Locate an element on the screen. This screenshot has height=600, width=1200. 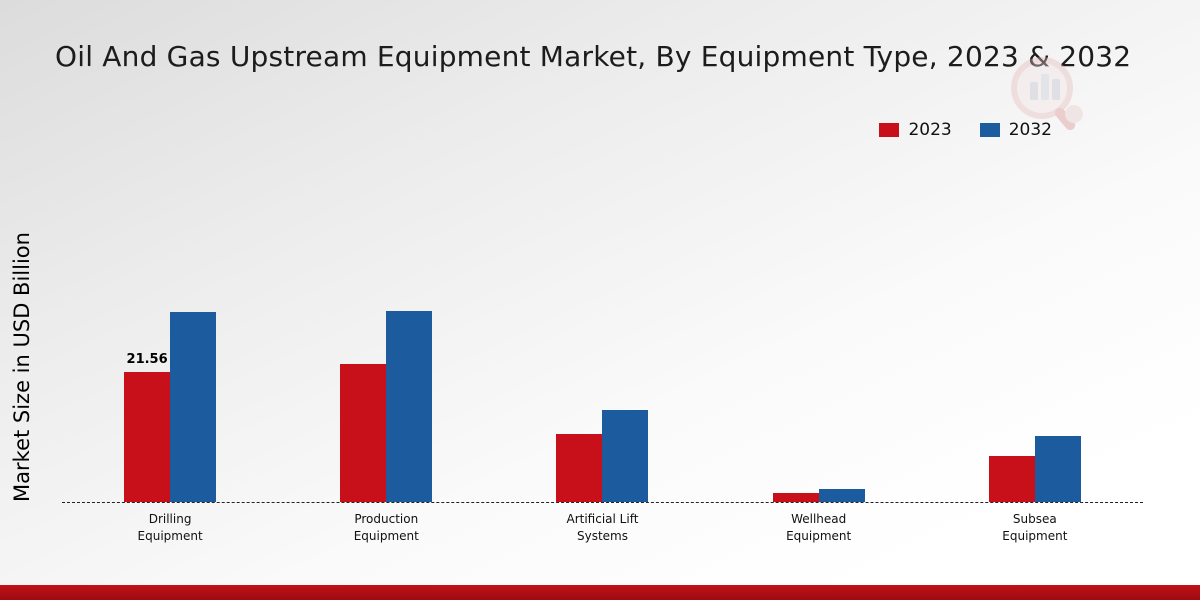
bar-group-production-equipment: Production Equipment is located at coordinates (386, 341).